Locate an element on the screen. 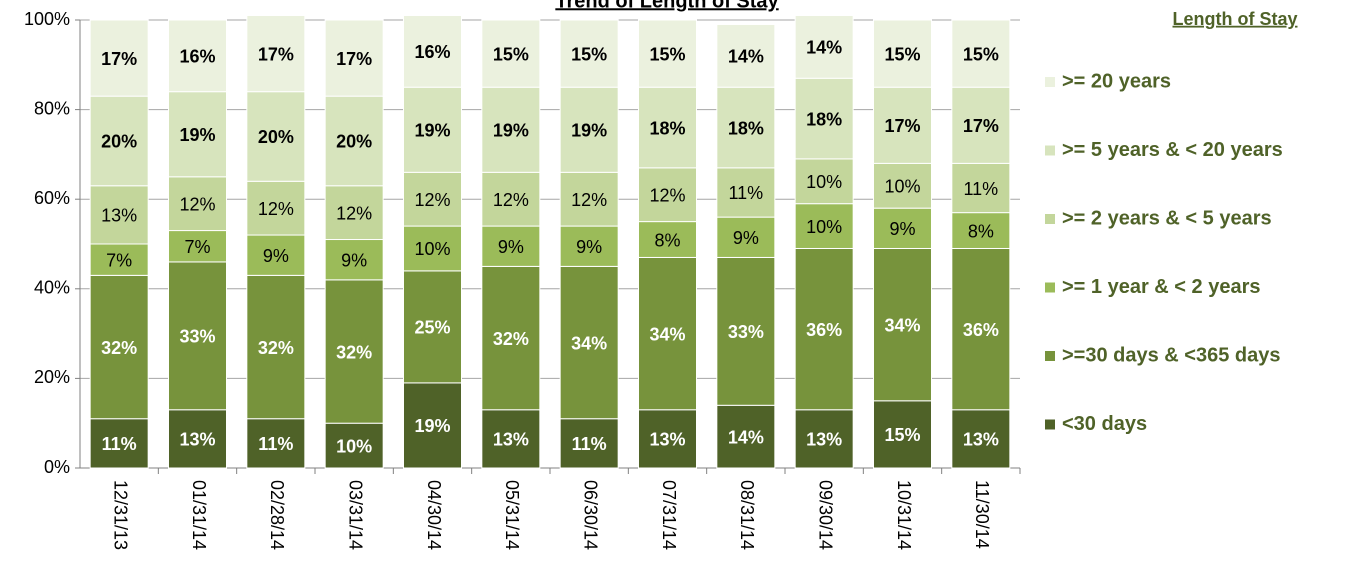 Image resolution: width=1361 pixels, height=576 pixels. x-tick-label: 02/28/14 is located at coordinates (277, 515).